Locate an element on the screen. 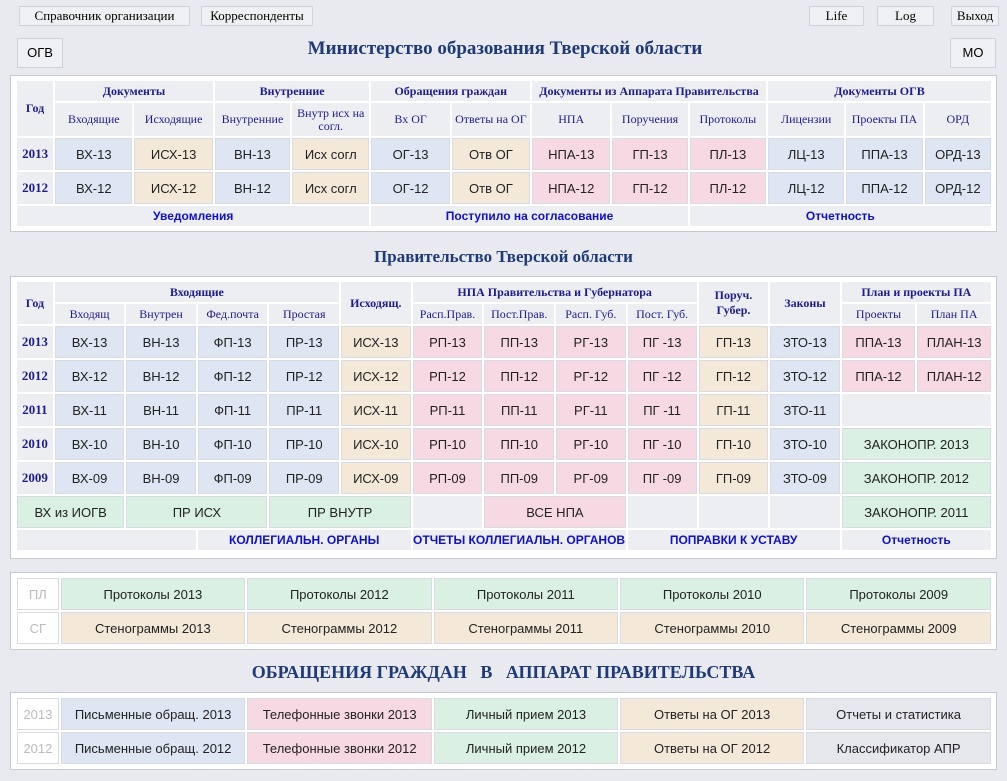  reports-stats-button: Отчеты и статистика is located at coordinates (898, 714).